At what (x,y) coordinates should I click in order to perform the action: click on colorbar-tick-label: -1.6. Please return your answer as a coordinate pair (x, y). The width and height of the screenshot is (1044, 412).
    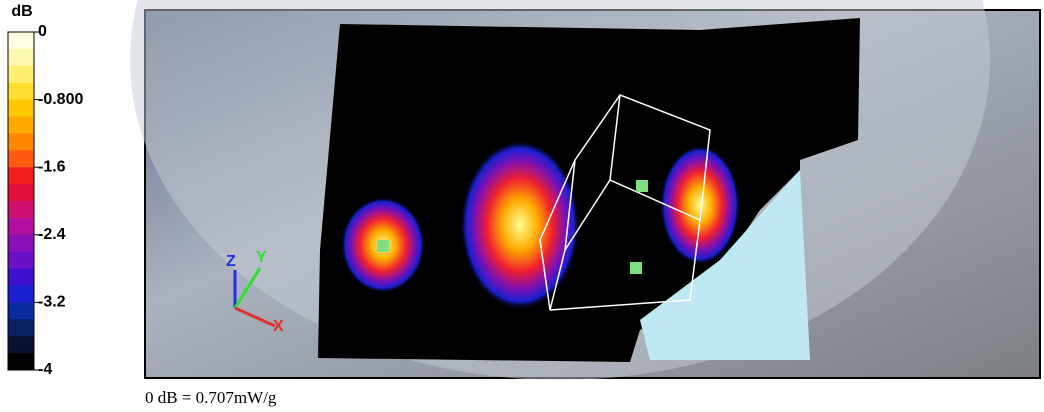
    Looking at the image, I should click on (52, 166).